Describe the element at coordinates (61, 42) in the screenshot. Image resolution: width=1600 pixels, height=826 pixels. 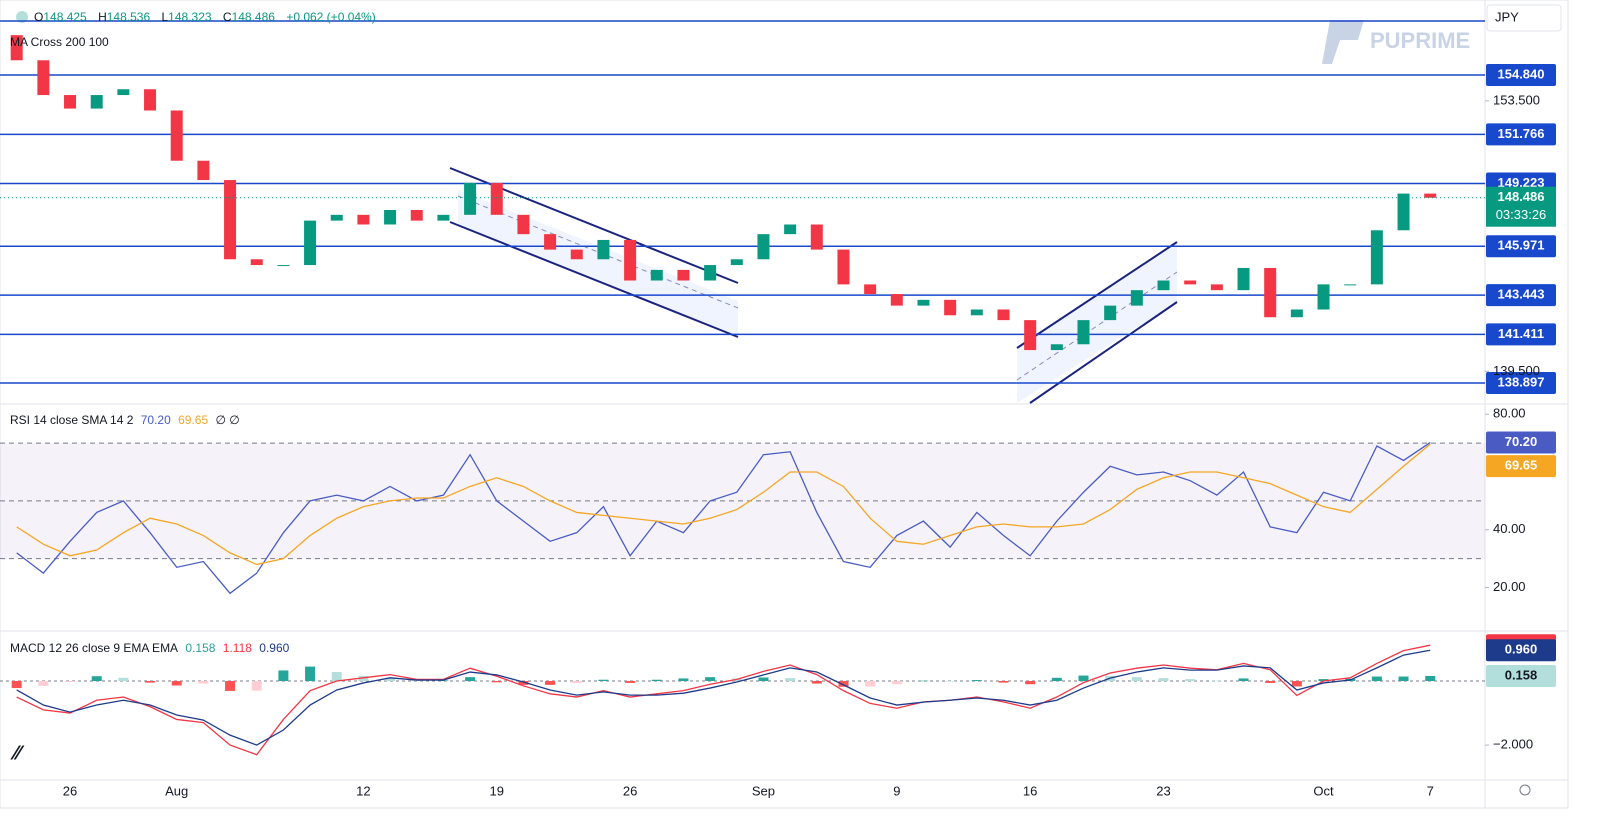
I see `indicator-legend: MA Cross 200 100` at that location.